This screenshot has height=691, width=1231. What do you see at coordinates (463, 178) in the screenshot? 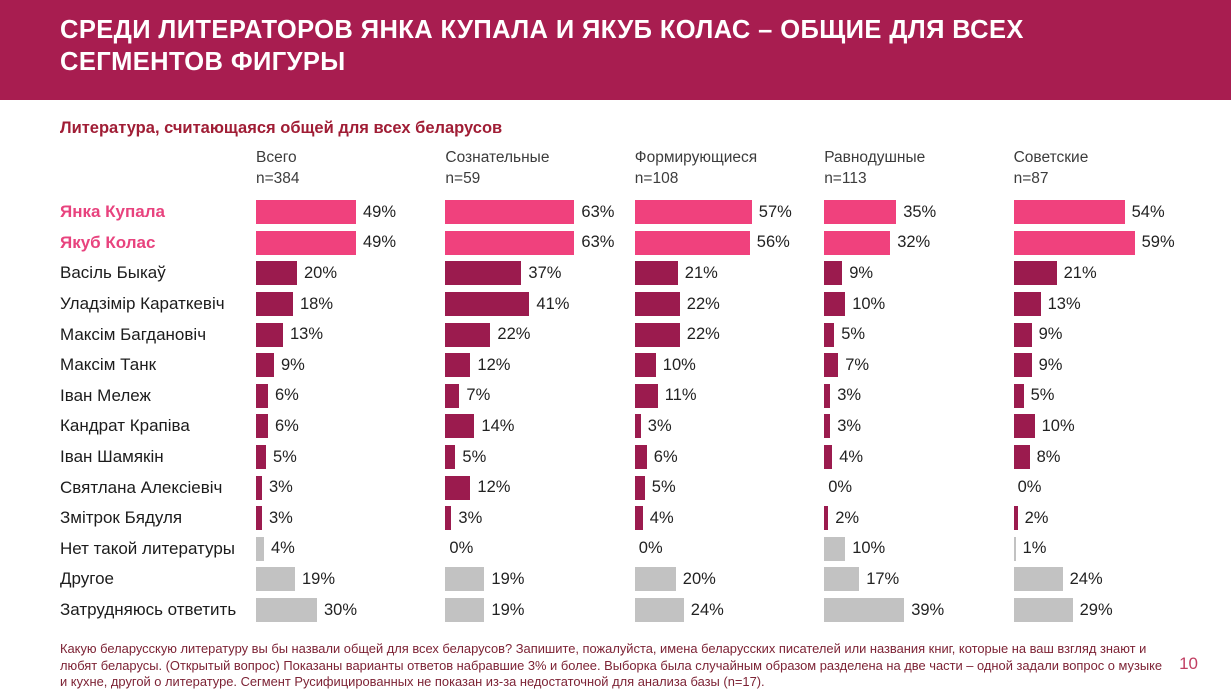
I see `column-header-n: n=59` at bounding box center [463, 178].